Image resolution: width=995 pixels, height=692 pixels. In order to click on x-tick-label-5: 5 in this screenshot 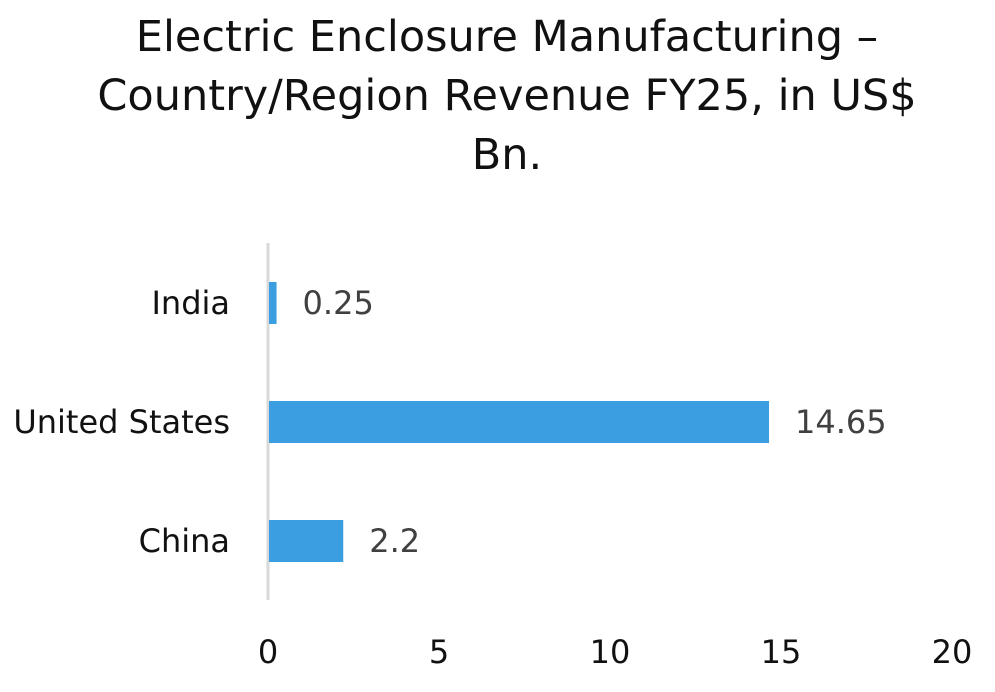, I will do `click(439, 652)`.